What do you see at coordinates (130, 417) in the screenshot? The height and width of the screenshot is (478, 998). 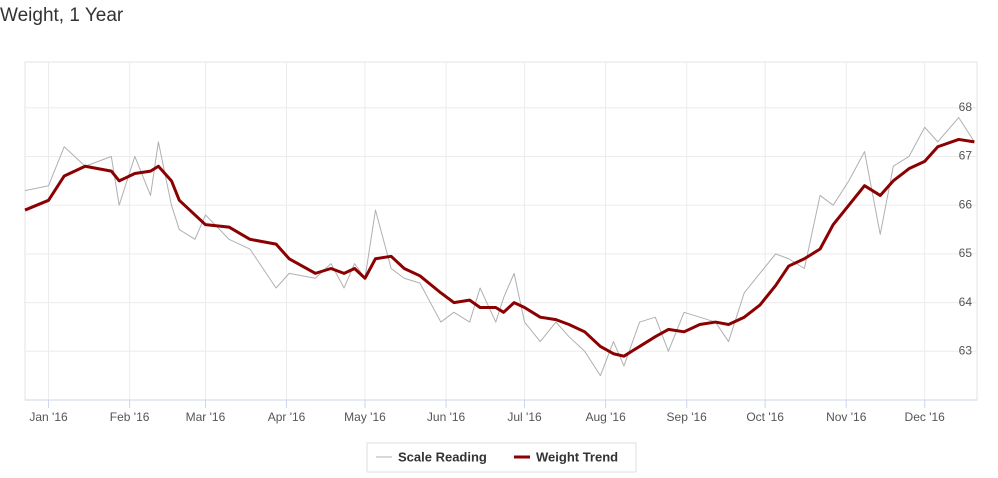 I see `x-tick-label: Feb '16` at bounding box center [130, 417].